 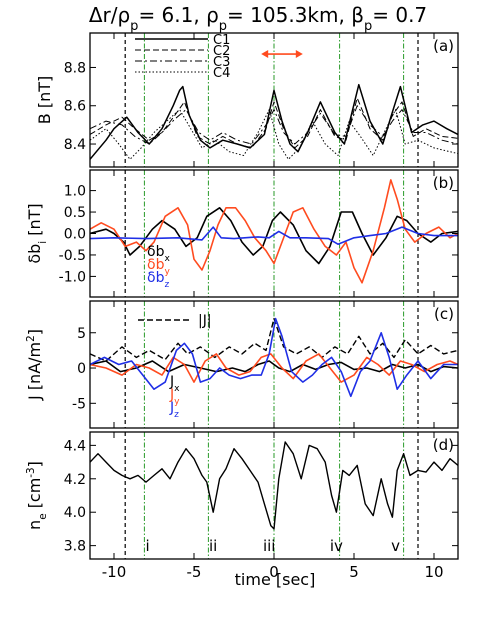 What do you see at coordinates (148, 546) in the screenshot?
I see `region-label: i` at bounding box center [148, 546].